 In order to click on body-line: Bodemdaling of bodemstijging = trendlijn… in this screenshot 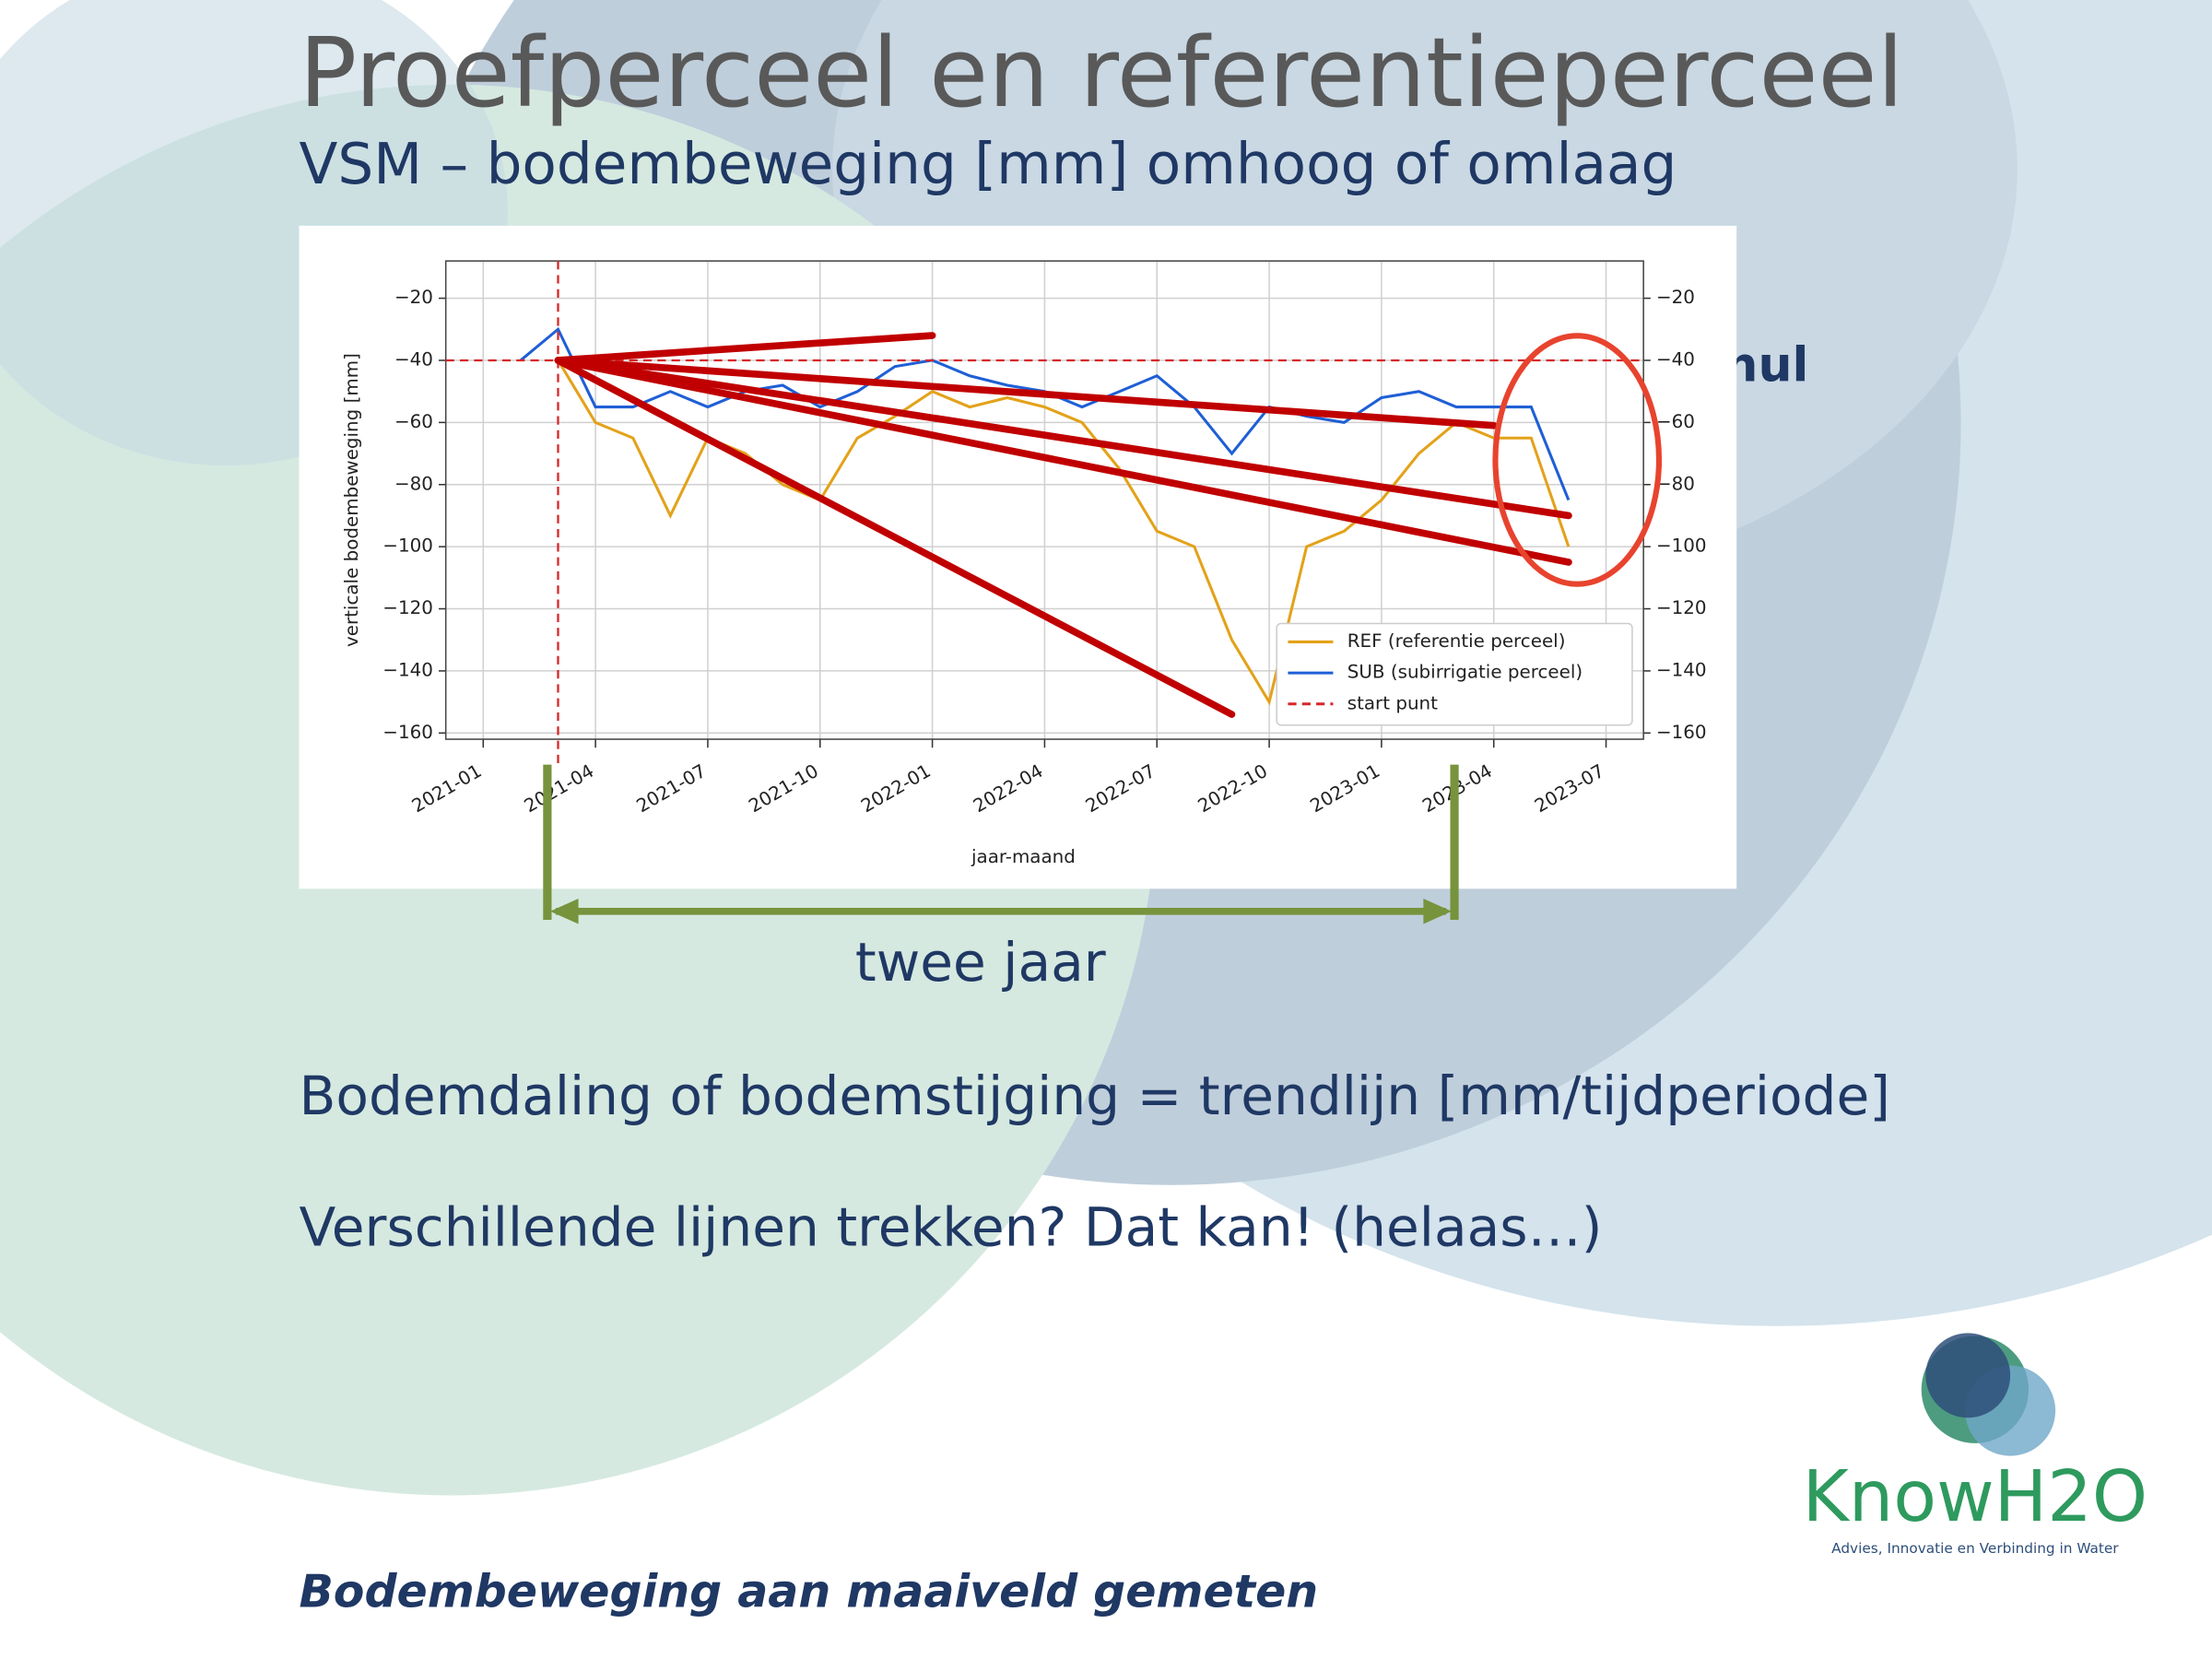, I will do `click(1094, 1096)`.